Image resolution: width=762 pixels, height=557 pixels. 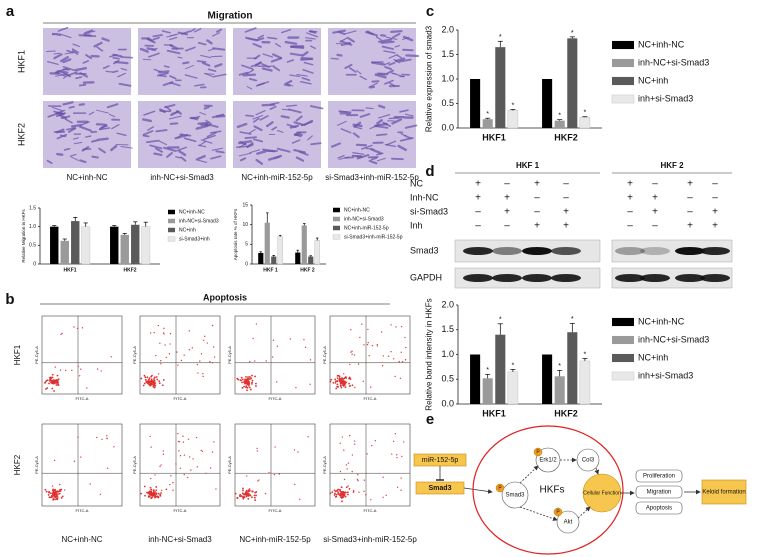 I want to click on row-label: HKF2, so click(x=21, y=134).